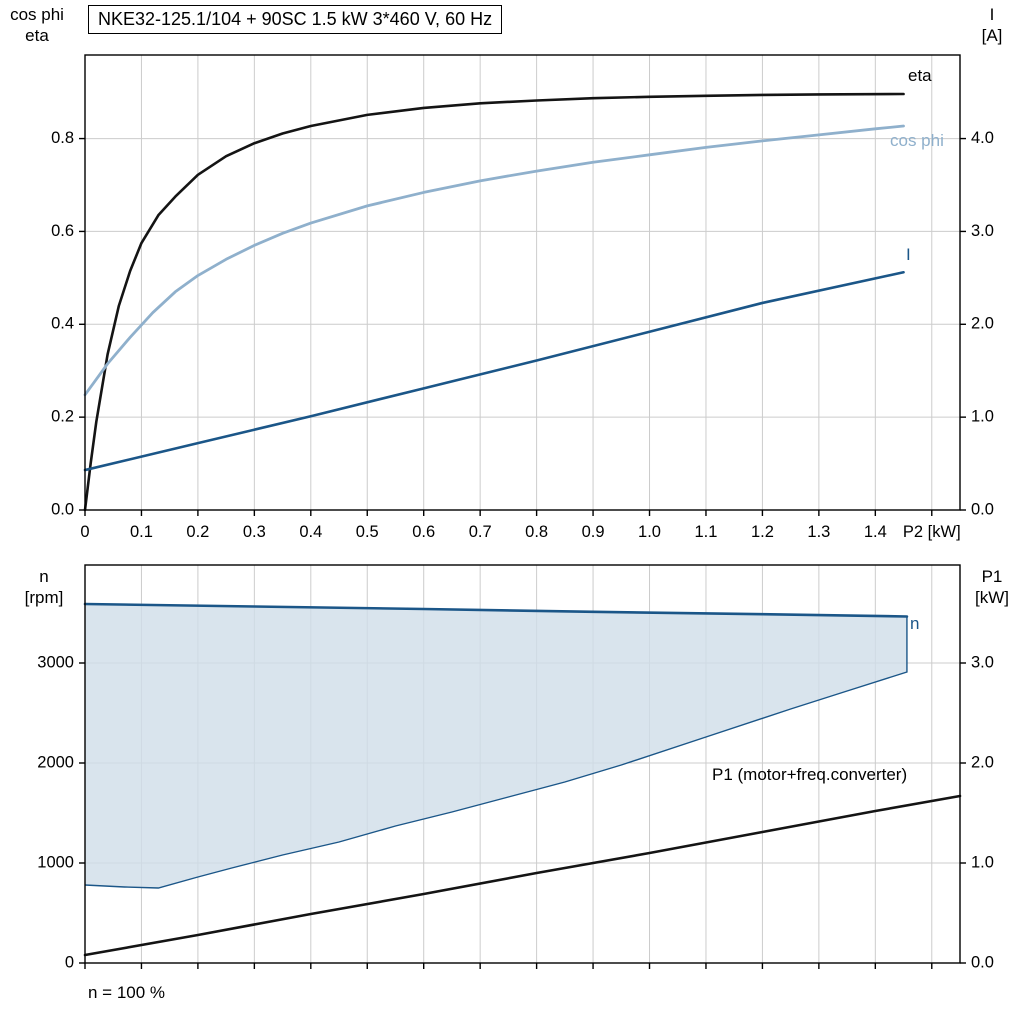  What do you see at coordinates (915, 623) in the screenshot?
I see `curve-label-speed: n` at bounding box center [915, 623].